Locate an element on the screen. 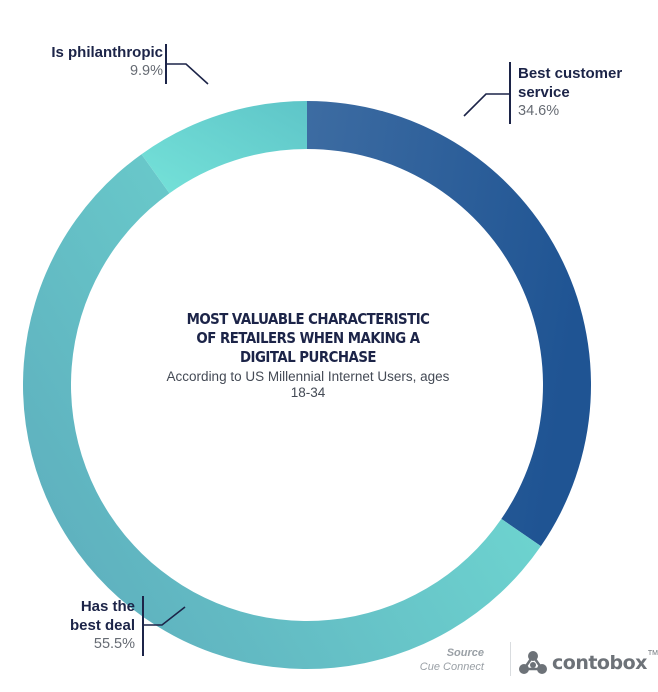 This screenshot has height=692, width=658. category-label: Is philanthropic is located at coordinates (107, 52).